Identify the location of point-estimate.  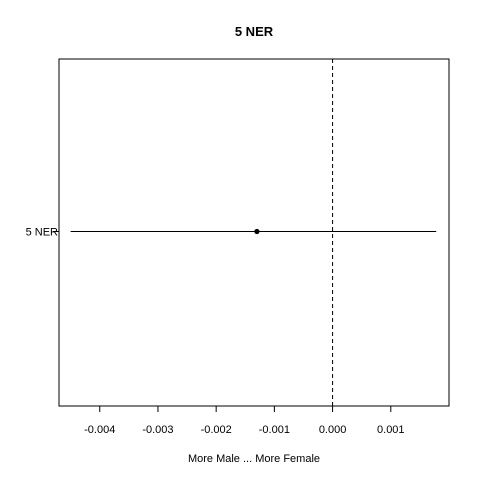
(256, 231).